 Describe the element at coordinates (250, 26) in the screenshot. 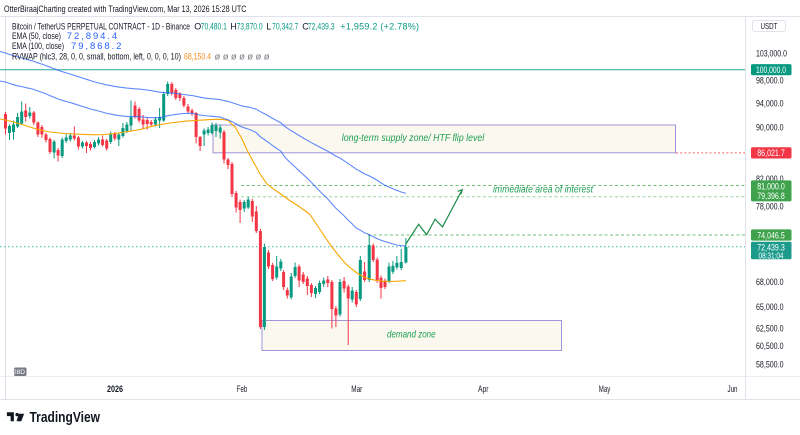

I see `svg-text: 73,870.0` at that location.